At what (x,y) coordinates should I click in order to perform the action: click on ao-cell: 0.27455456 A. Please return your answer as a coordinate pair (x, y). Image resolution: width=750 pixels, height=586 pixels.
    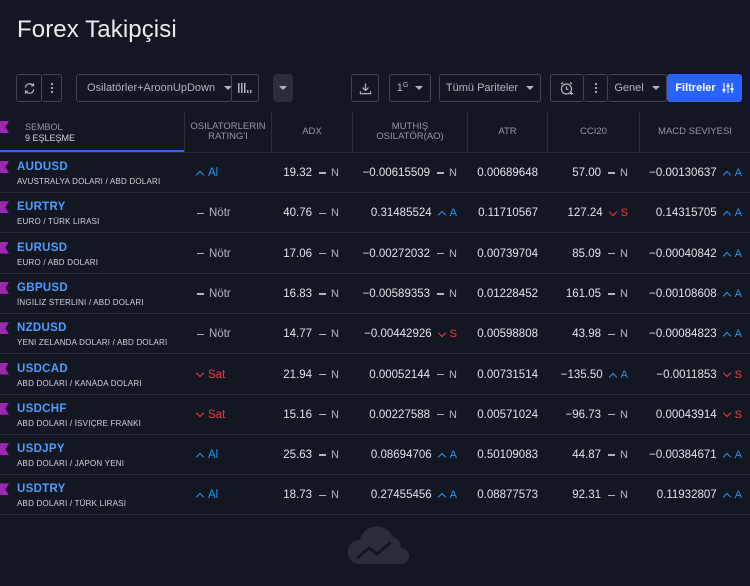
    Looking at the image, I should click on (414, 495).